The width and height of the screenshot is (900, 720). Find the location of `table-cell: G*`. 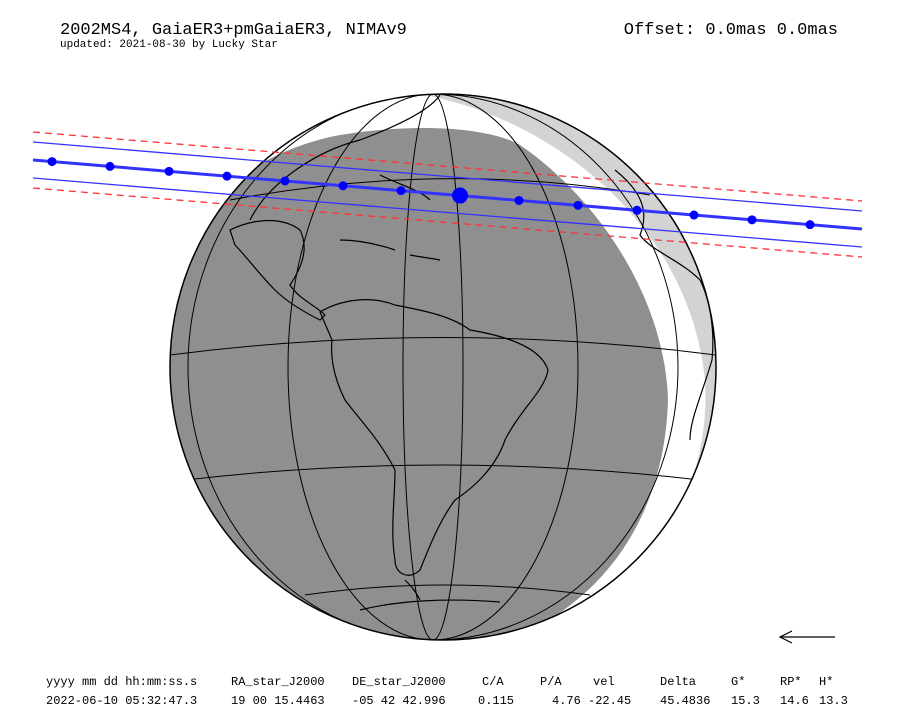

table-cell: G* is located at coordinates (738, 682).